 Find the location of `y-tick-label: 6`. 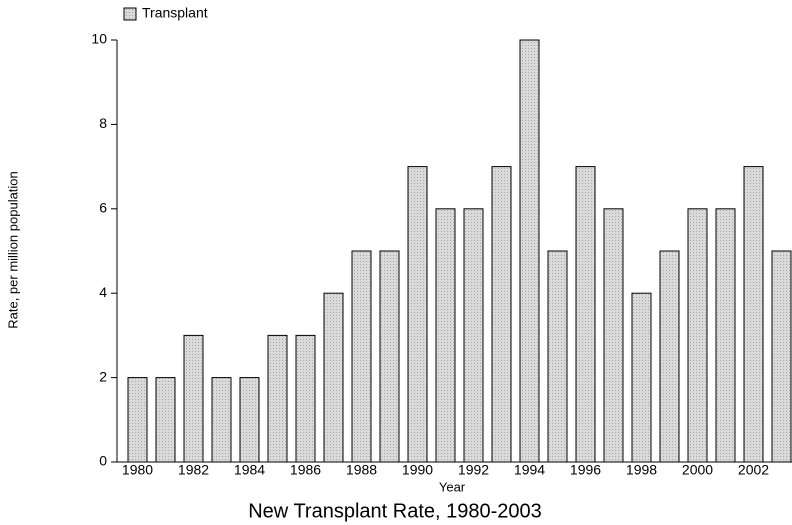

y-tick-label: 6 is located at coordinates (103, 208).